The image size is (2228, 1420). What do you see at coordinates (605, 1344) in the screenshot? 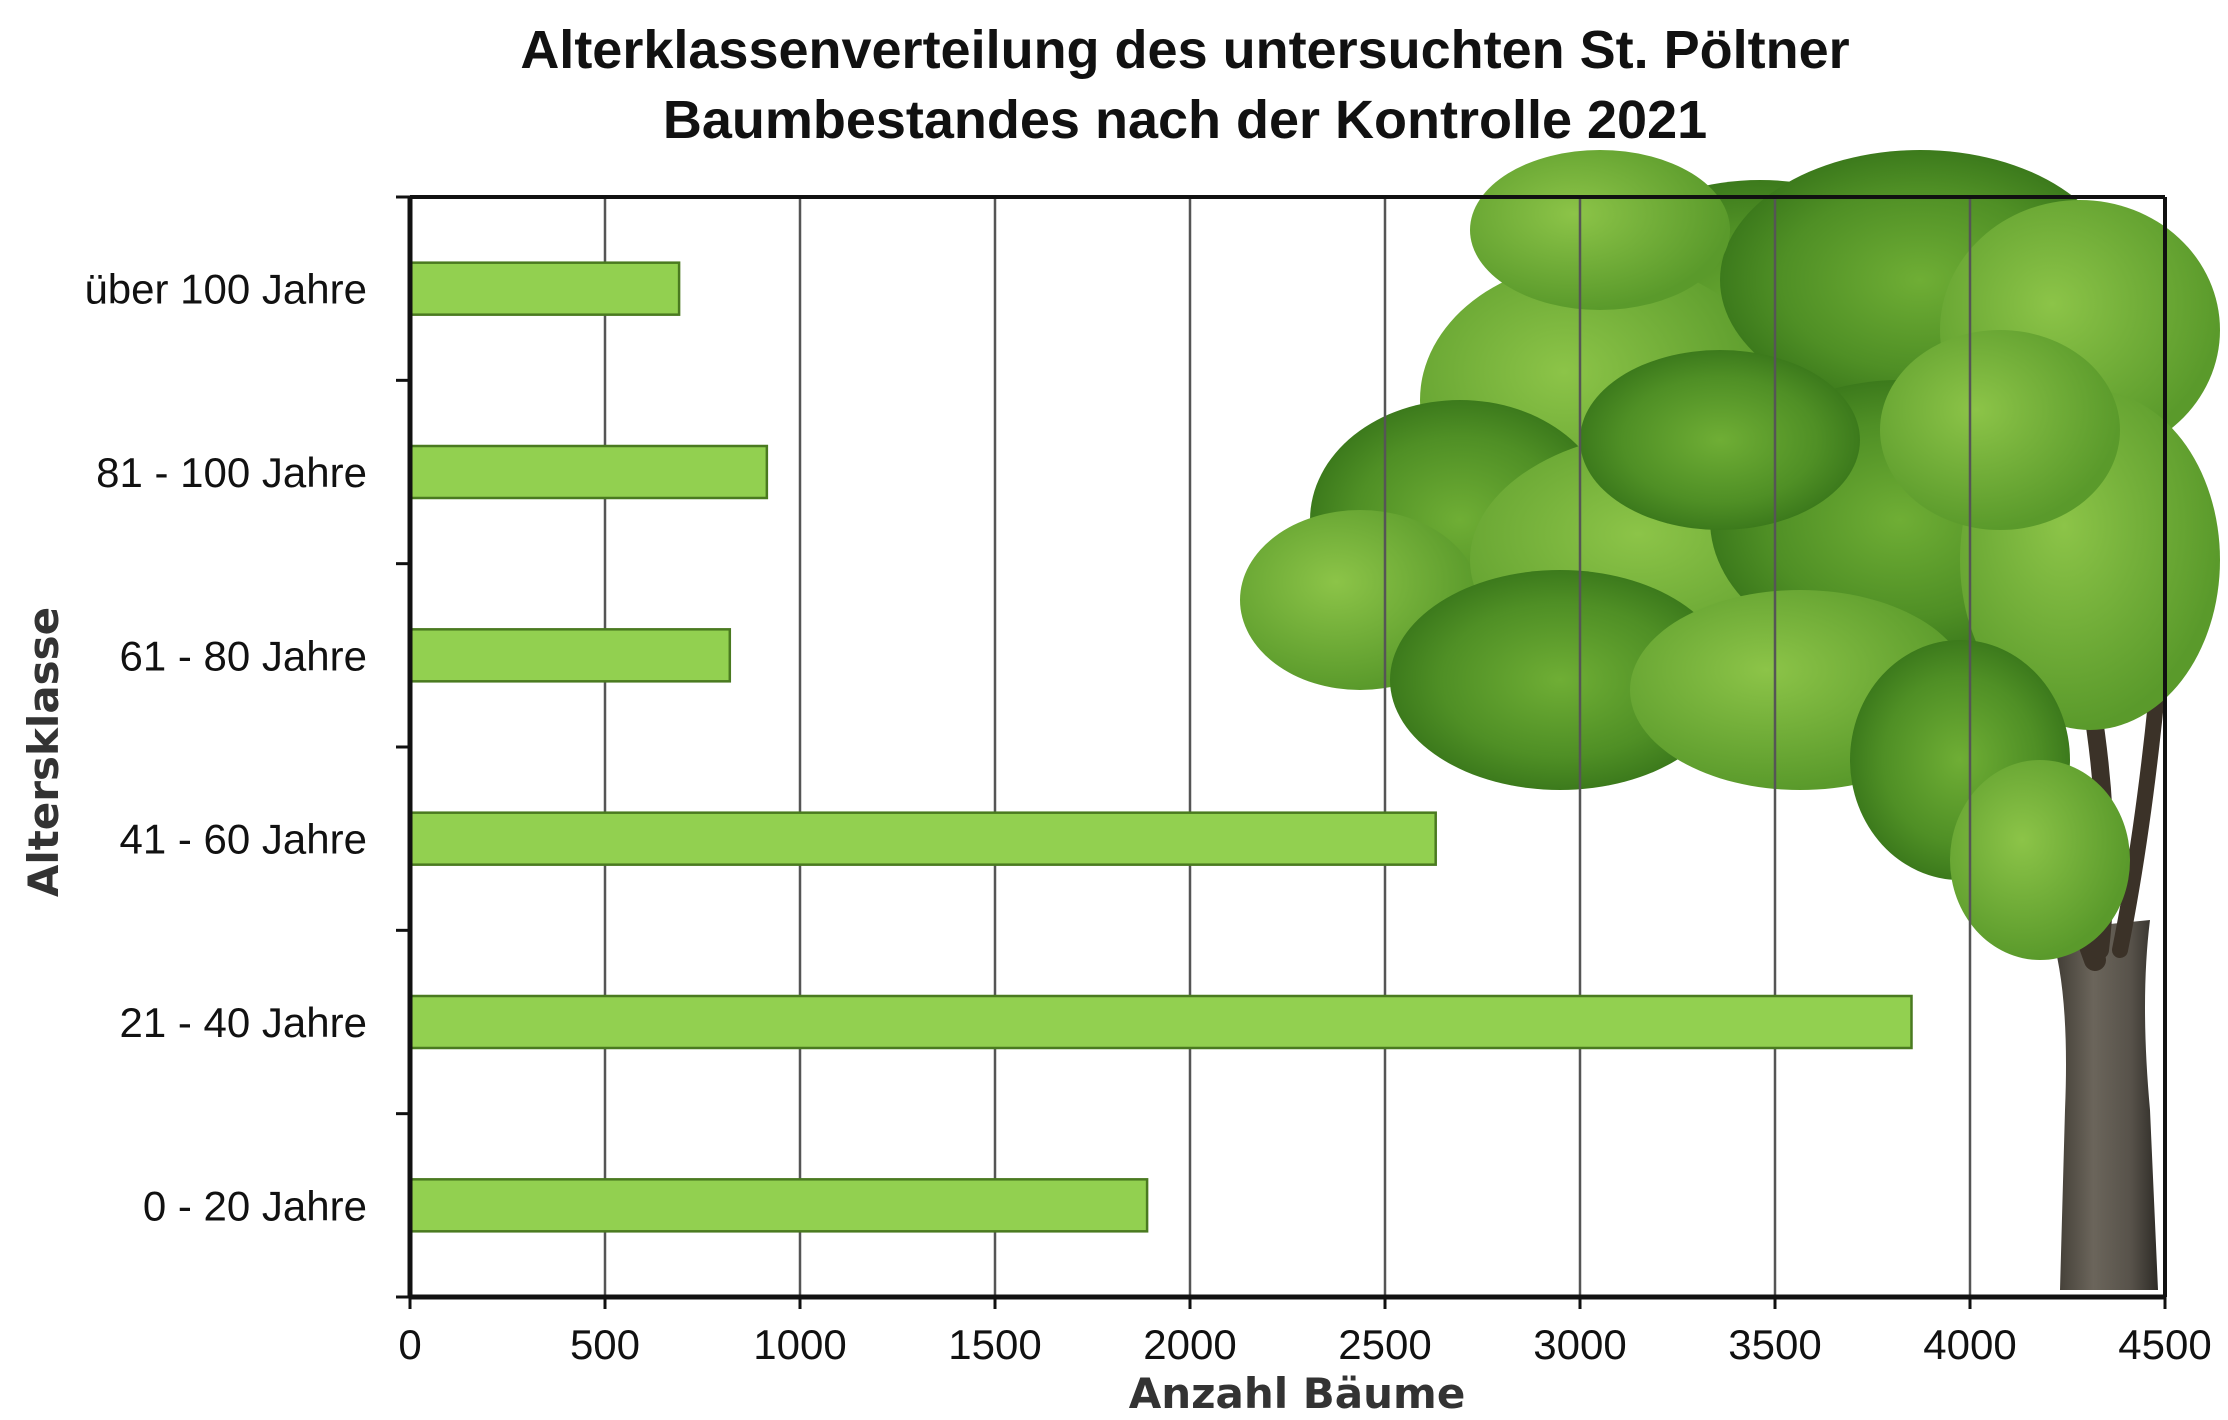
I see `x-tick-label-500: 500` at bounding box center [605, 1344].